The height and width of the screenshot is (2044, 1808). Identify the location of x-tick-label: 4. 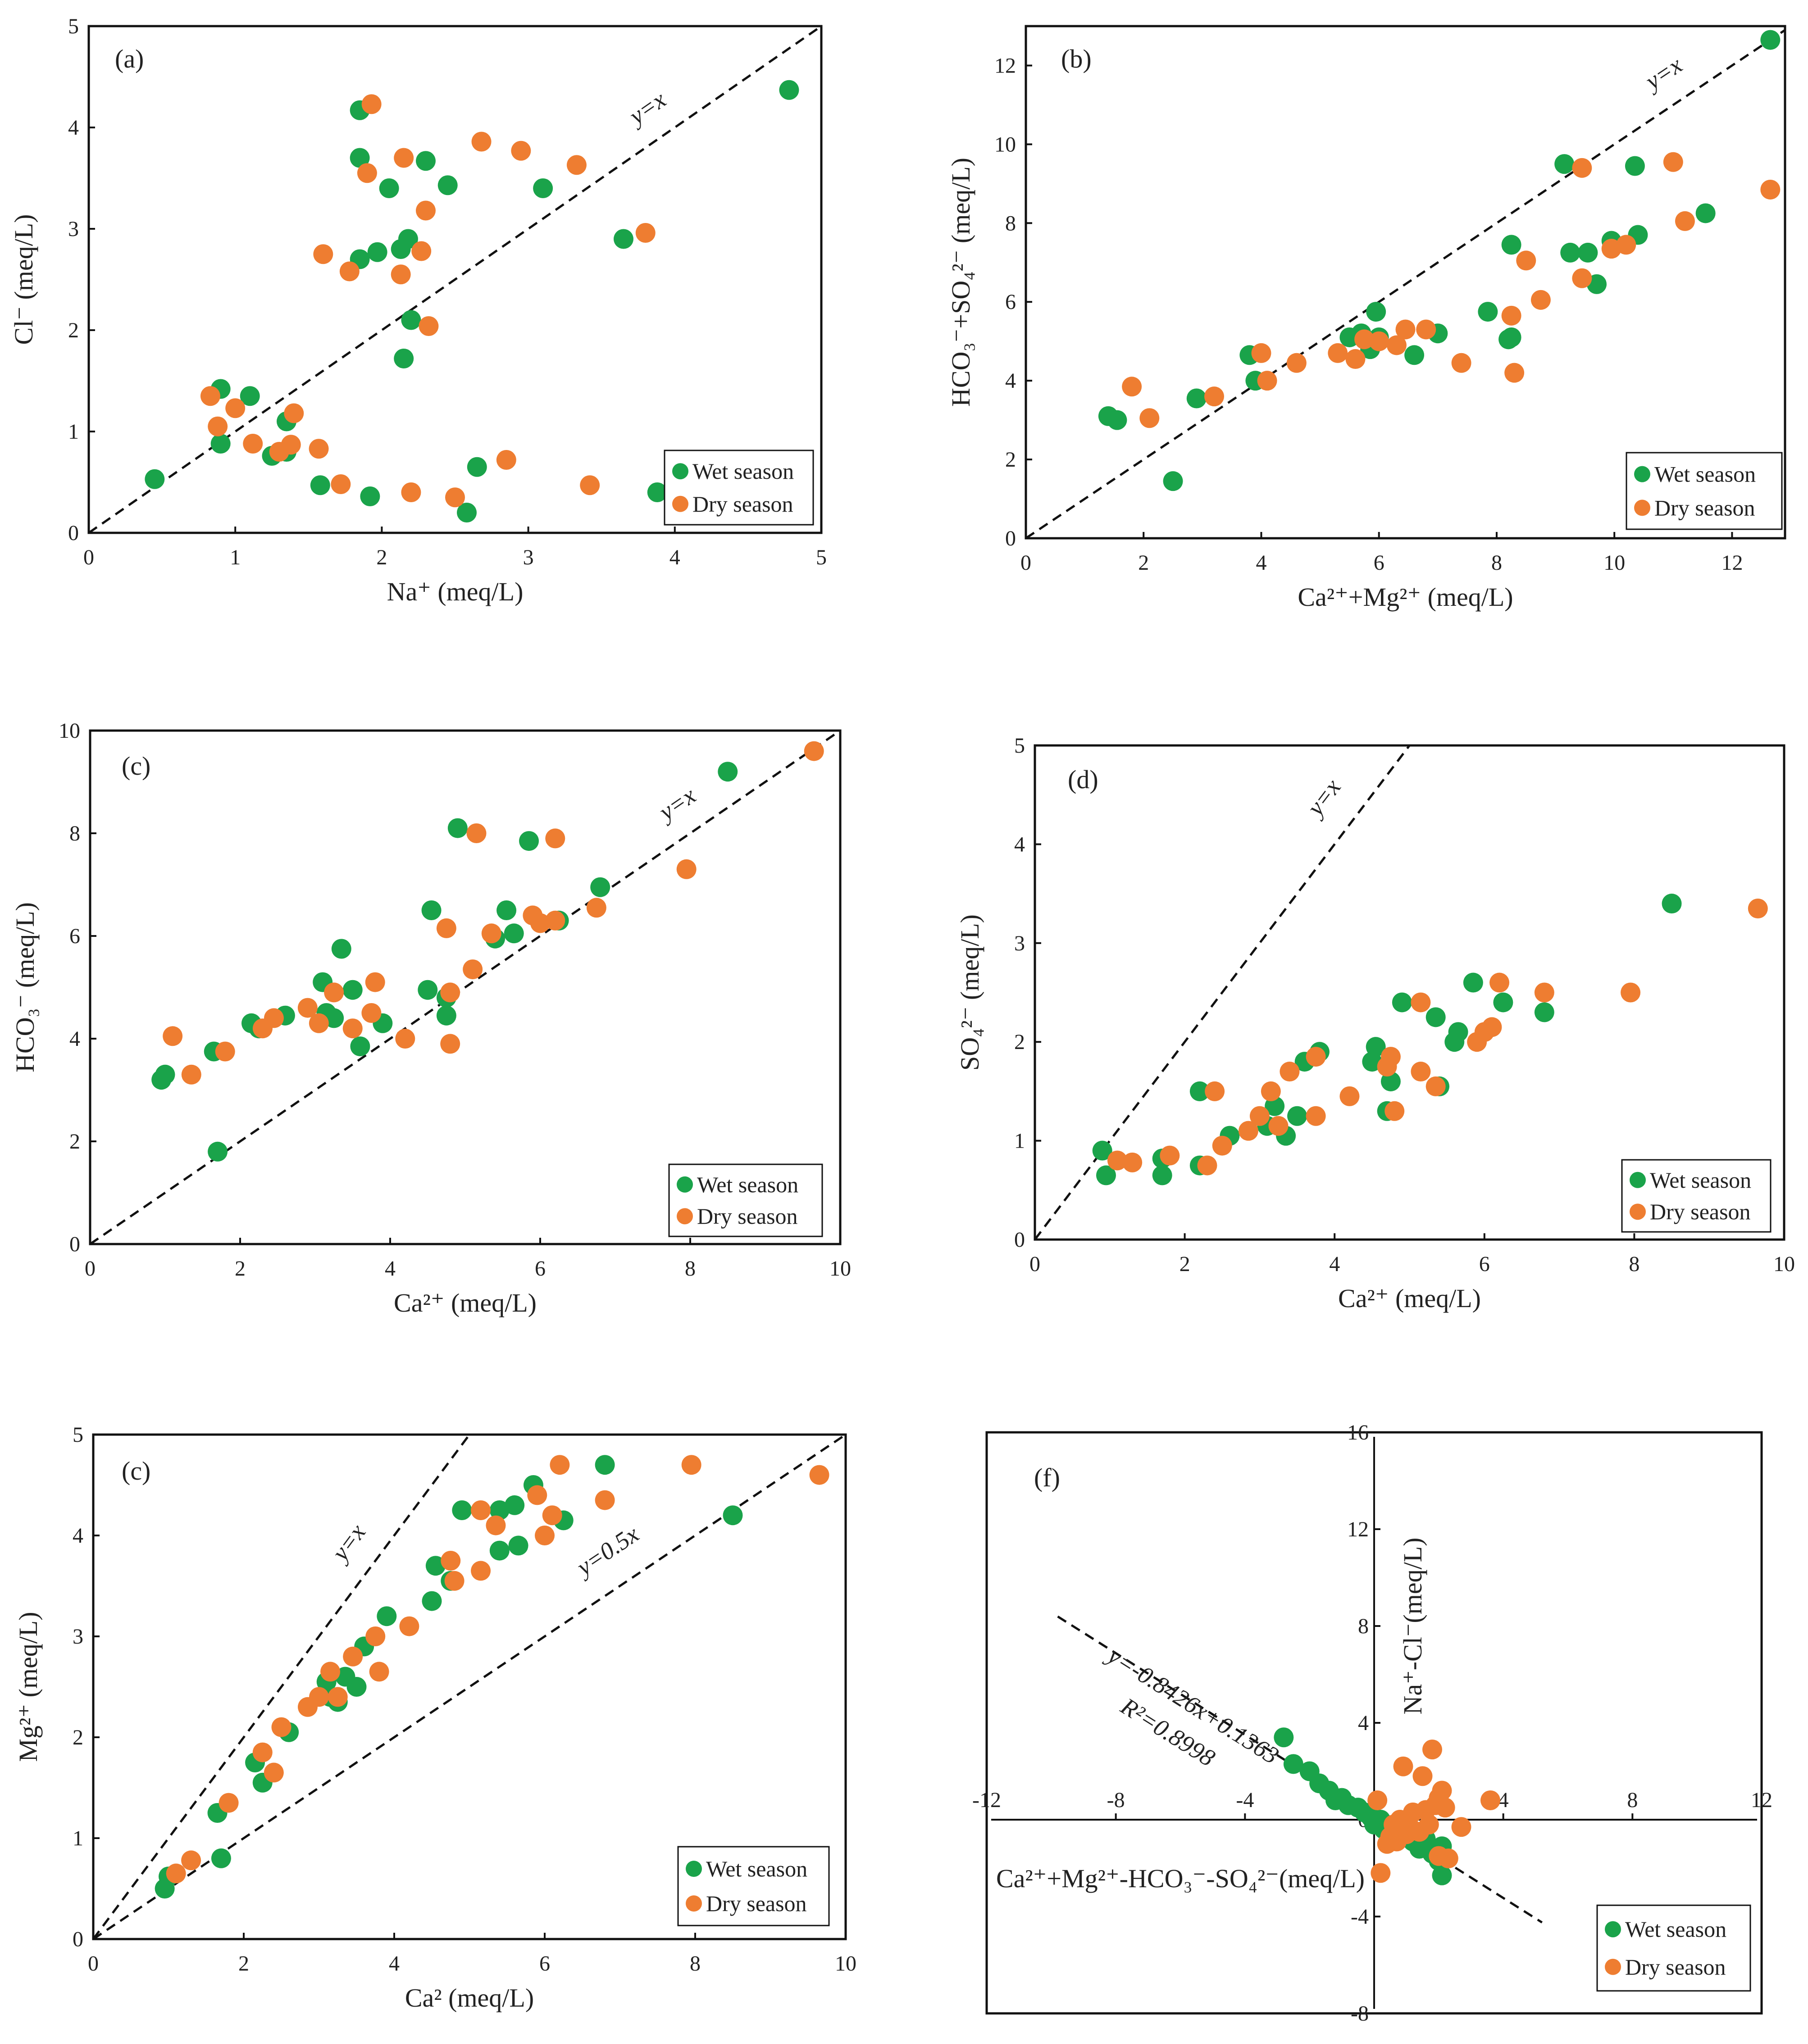
(391, 1269).